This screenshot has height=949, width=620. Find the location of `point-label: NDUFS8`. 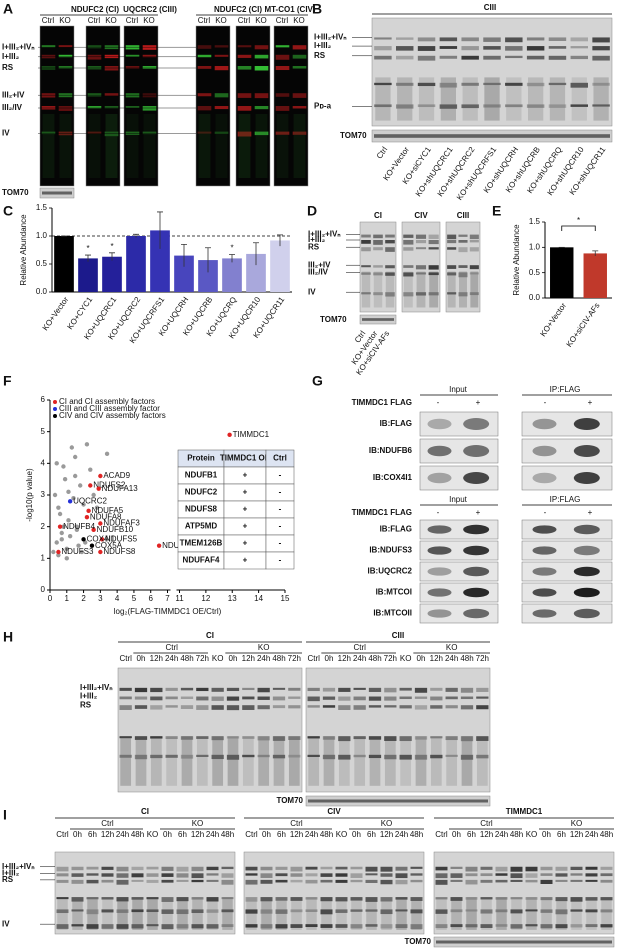

point-label: NDUFS8 is located at coordinates (119, 551).